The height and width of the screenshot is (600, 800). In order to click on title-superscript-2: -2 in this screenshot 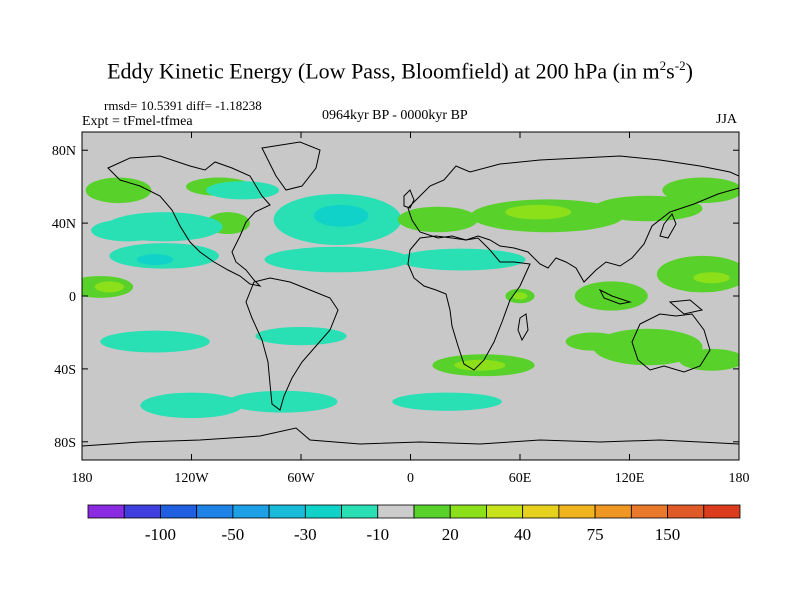, I will do `click(680, 65)`.